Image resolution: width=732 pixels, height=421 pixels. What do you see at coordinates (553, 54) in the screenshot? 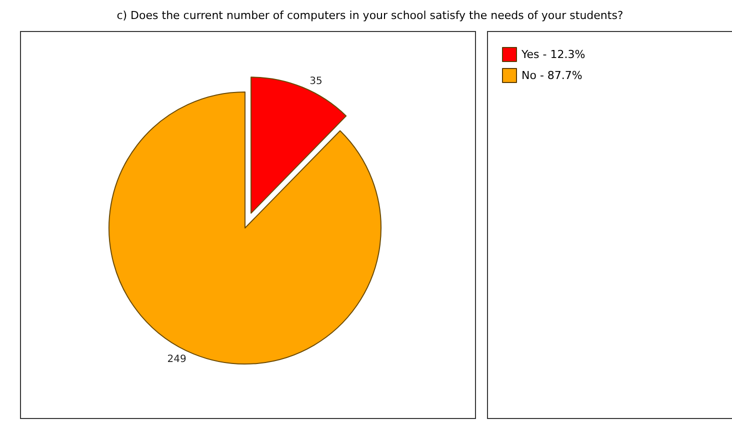
I see `legend-label: Yes - 12.3%` at bounding box center [553, 54].